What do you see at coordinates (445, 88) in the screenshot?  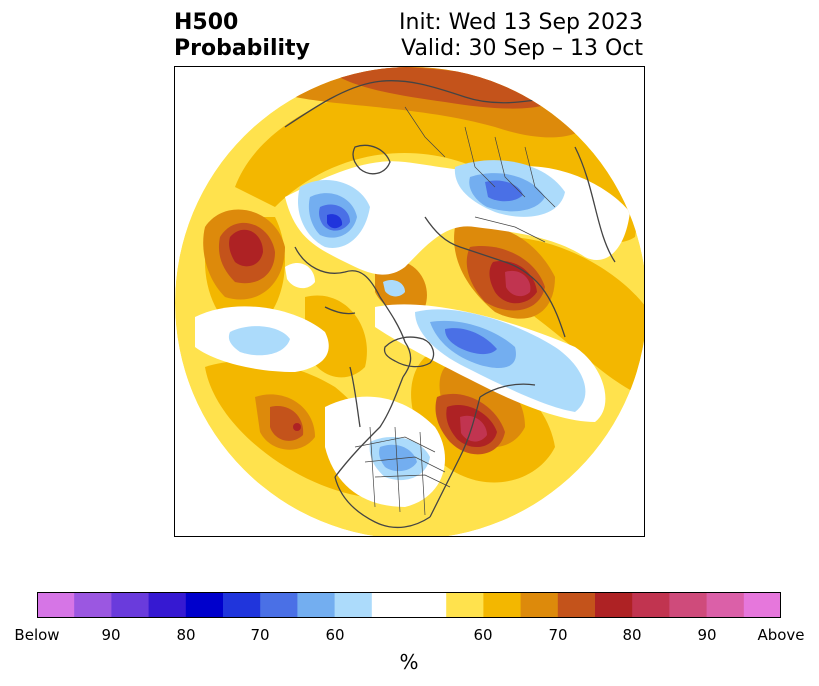 I see `anomaly-core-north` at bounding box center [445, 88].